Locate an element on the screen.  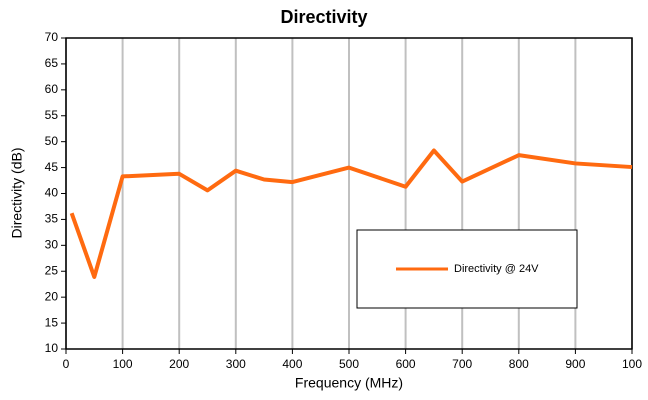
y-tick-label: 55 is located at coordinates (52, 115).